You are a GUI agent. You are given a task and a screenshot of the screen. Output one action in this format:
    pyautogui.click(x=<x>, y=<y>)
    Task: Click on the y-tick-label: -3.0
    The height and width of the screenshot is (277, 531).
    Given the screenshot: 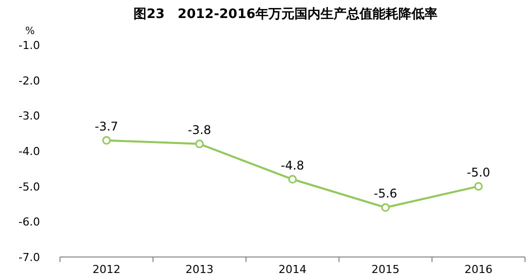 What is the action you would take?
    pyautogui.click(x=29, y=116)
    